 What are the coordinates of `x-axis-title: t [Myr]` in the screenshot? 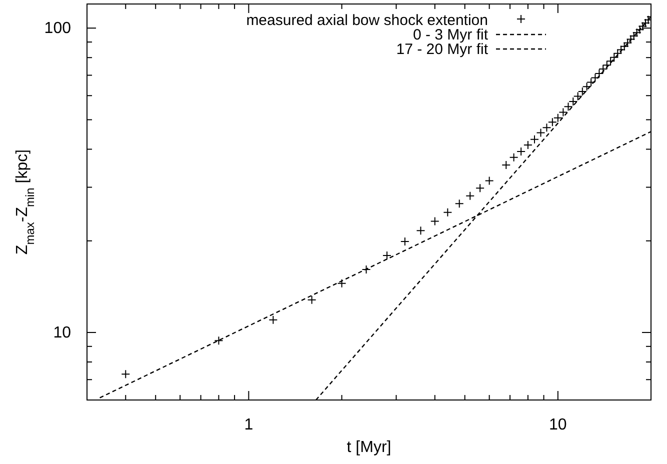 It's located at (369, 447).